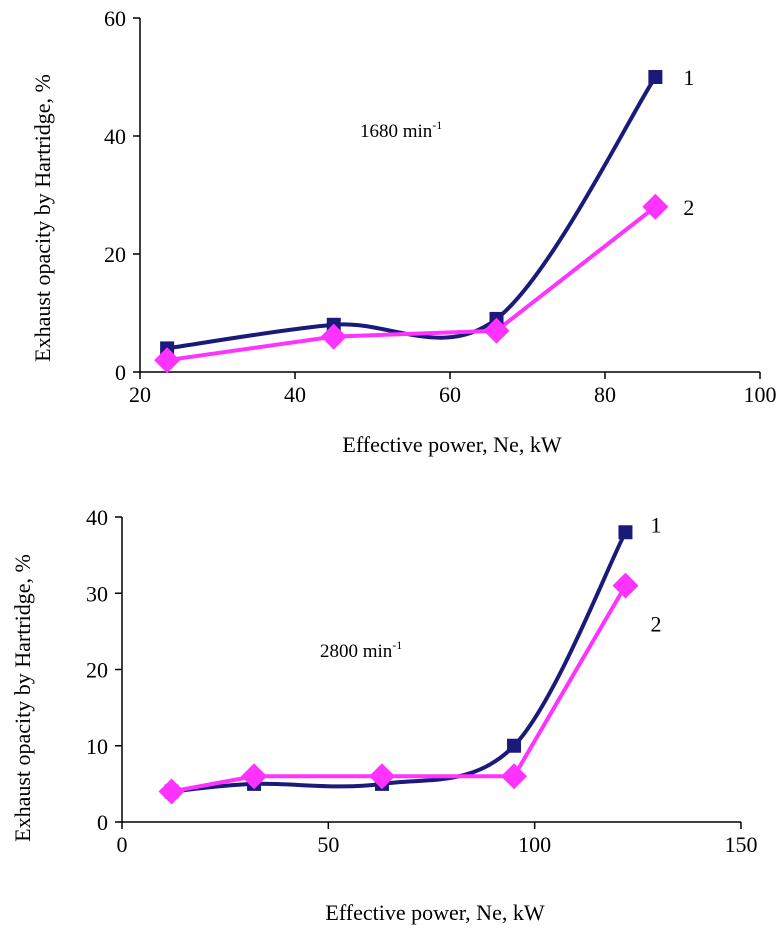  What do you see at coordinates (741, 844) in the screenshot?
I see `chart-2800-x-tick-label: 150` at bounding box center [741, 844].